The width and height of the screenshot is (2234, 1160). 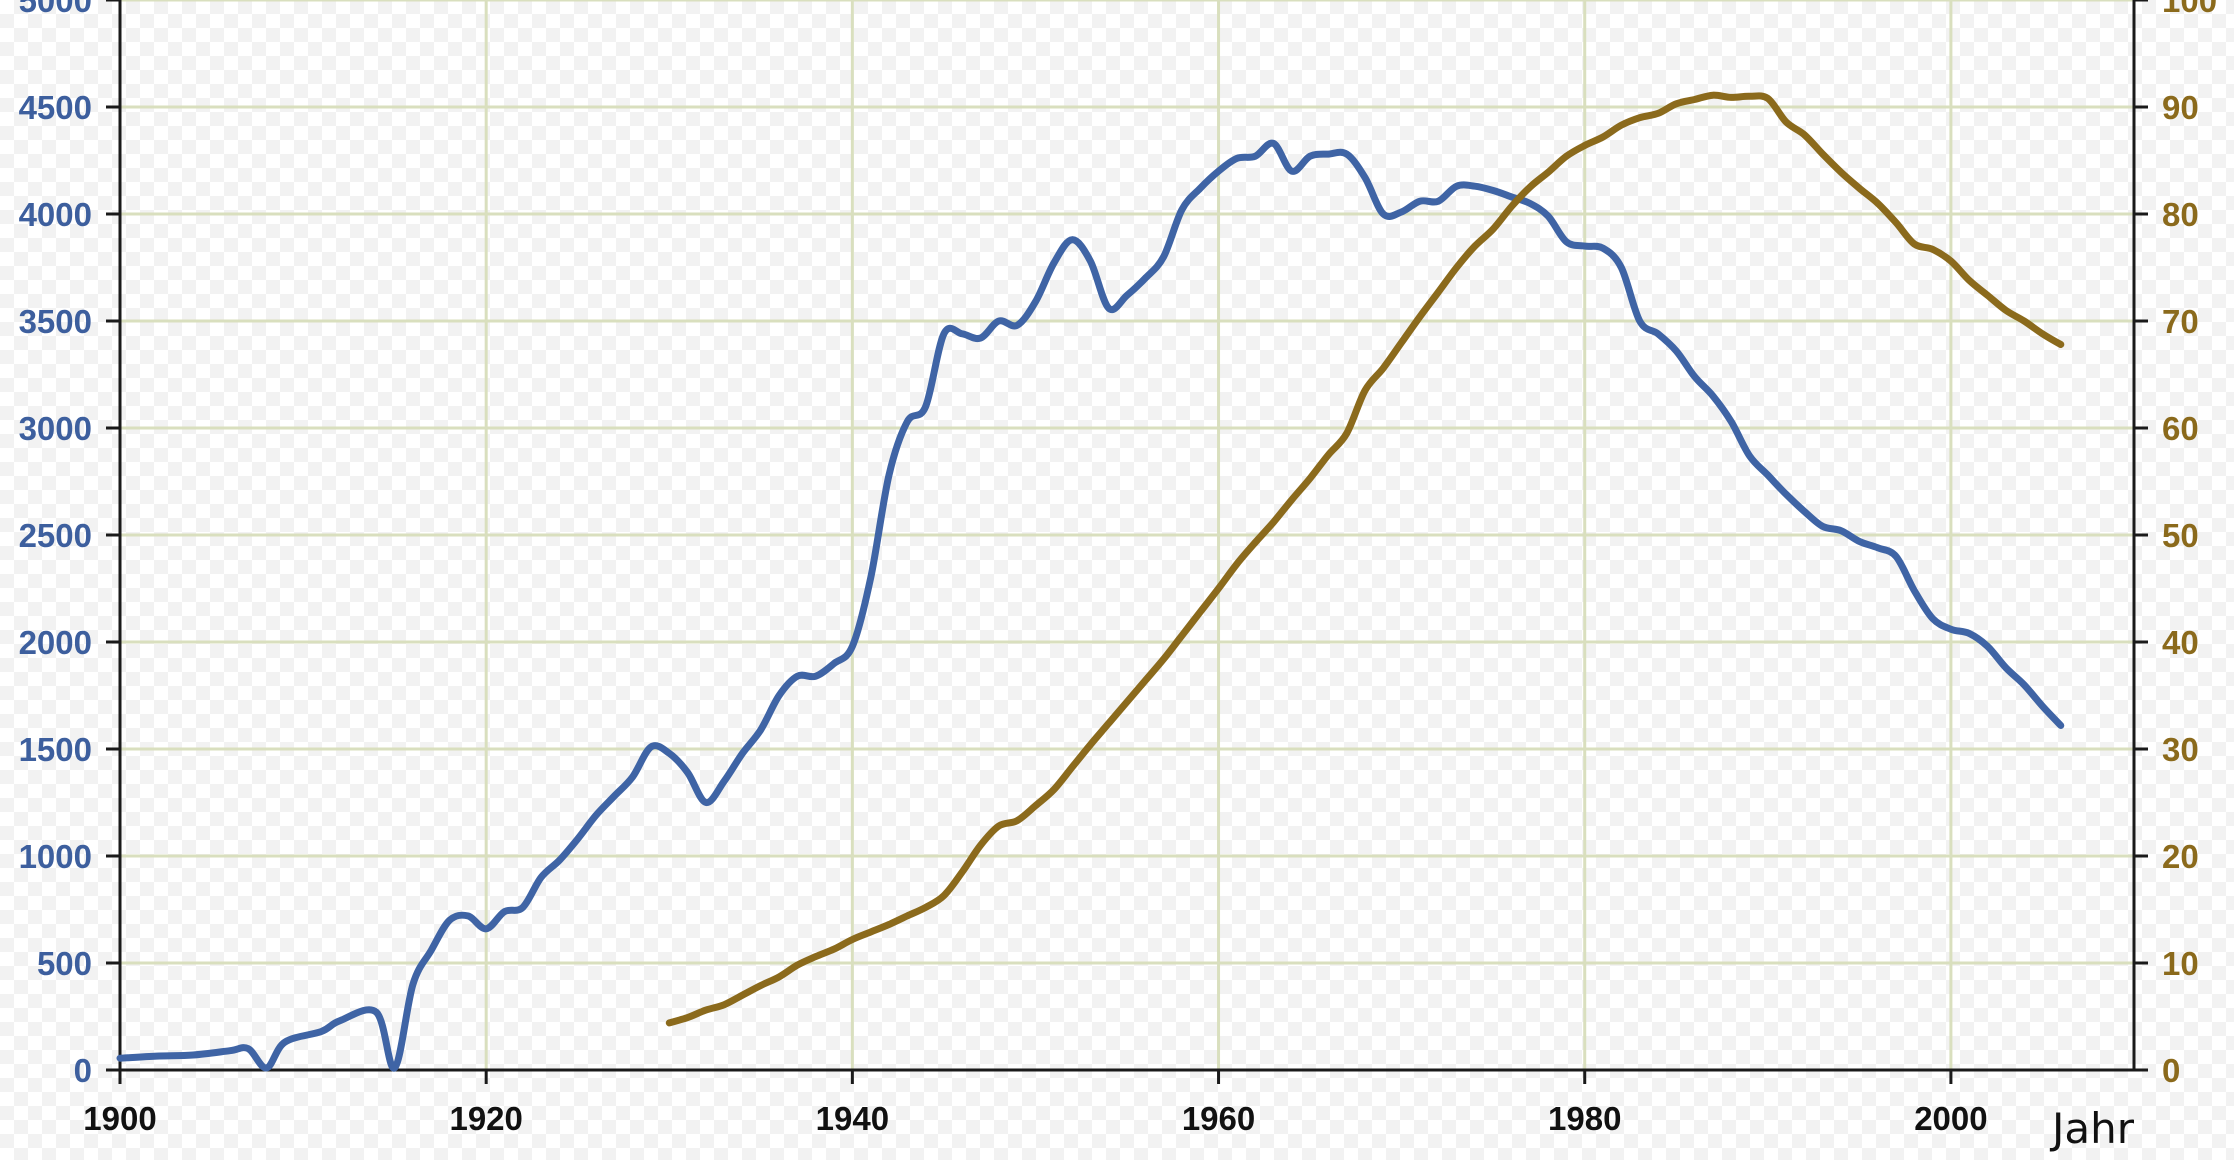 I want to click on y-tick-label: 5000, so click(x=55, y=9).